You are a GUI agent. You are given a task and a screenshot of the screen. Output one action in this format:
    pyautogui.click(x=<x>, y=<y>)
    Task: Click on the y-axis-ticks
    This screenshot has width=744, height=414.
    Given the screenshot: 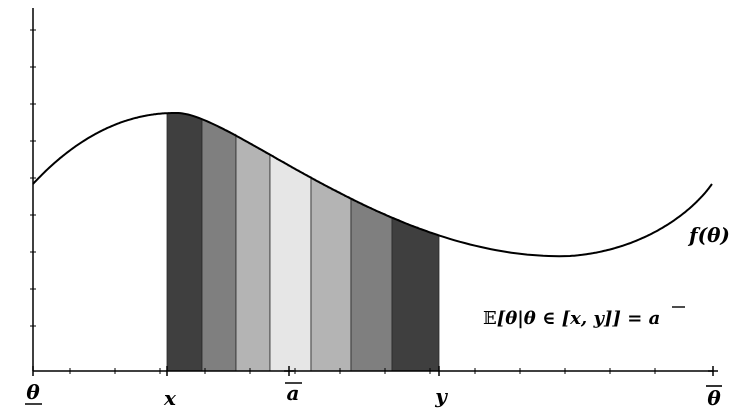 What is the action you would take?
    pyautogui.click(x=33, y=178)
    